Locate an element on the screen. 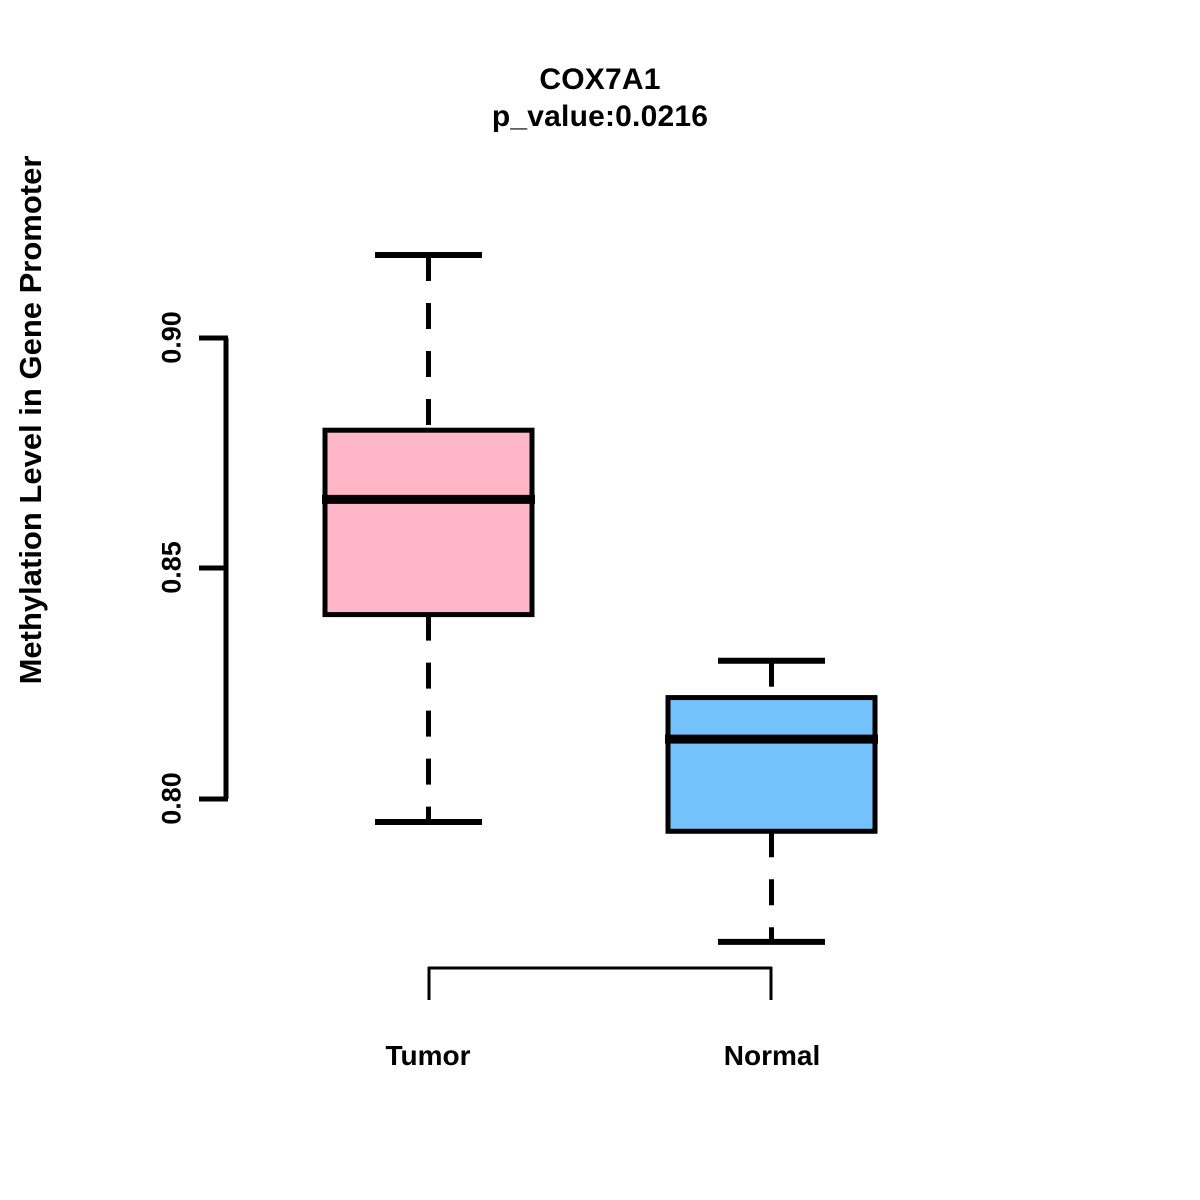 The image size is (1200, 1200). box-tumor is located at coordinates (428, 539).